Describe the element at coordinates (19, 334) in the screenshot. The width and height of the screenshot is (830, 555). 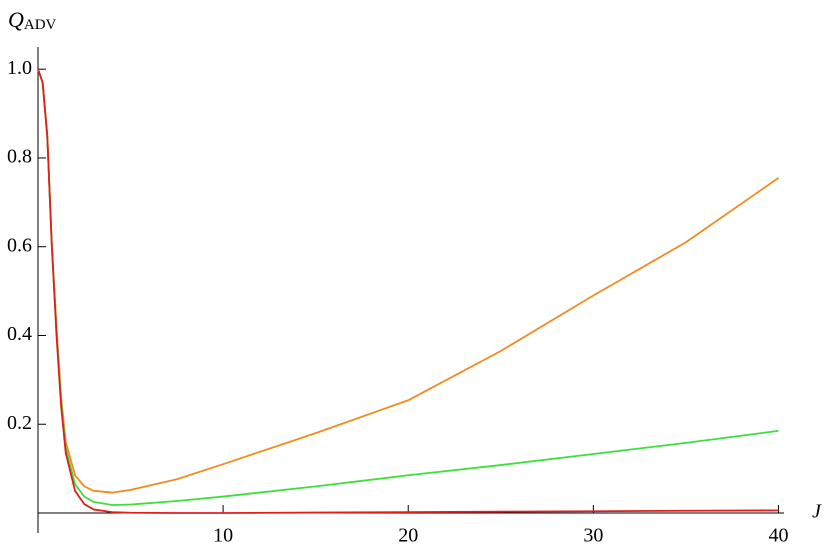
I see `y-tick-label: 0.4` at that location.